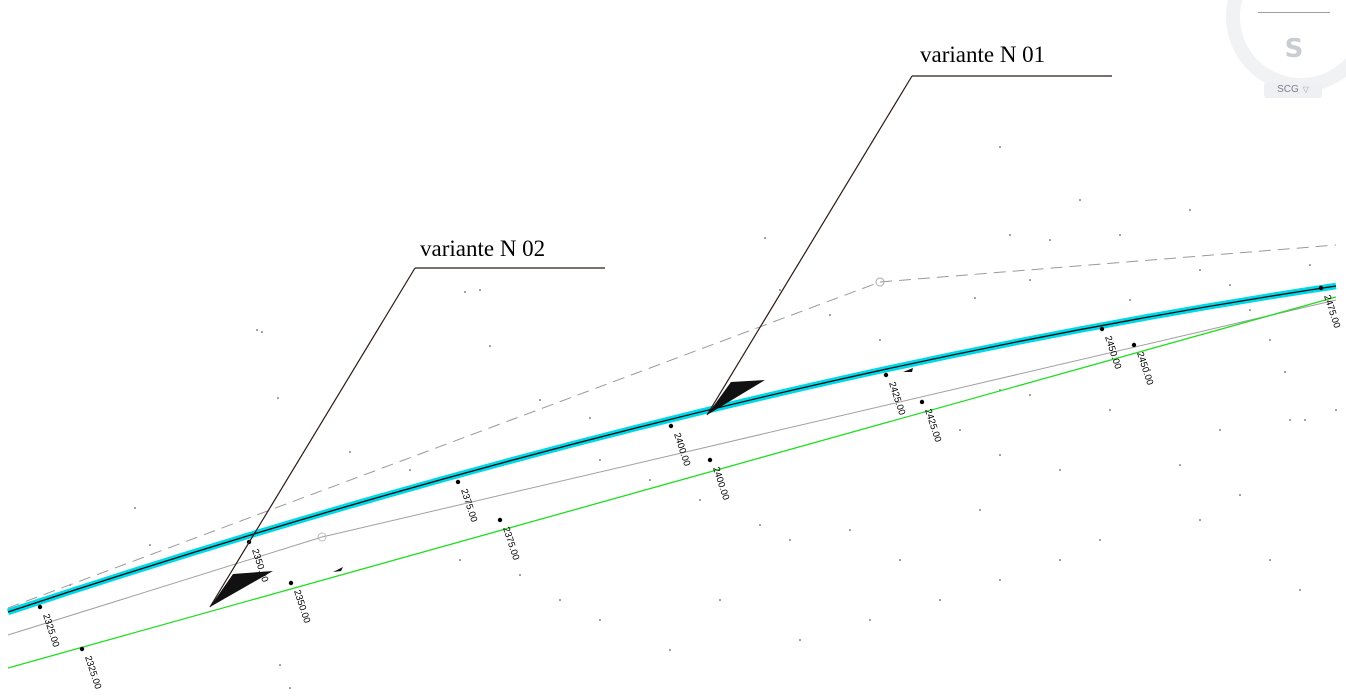  Describe the element at coordinates (1294, 49) in the screenshot. I see `viewcube-face-icon: S` at that location.